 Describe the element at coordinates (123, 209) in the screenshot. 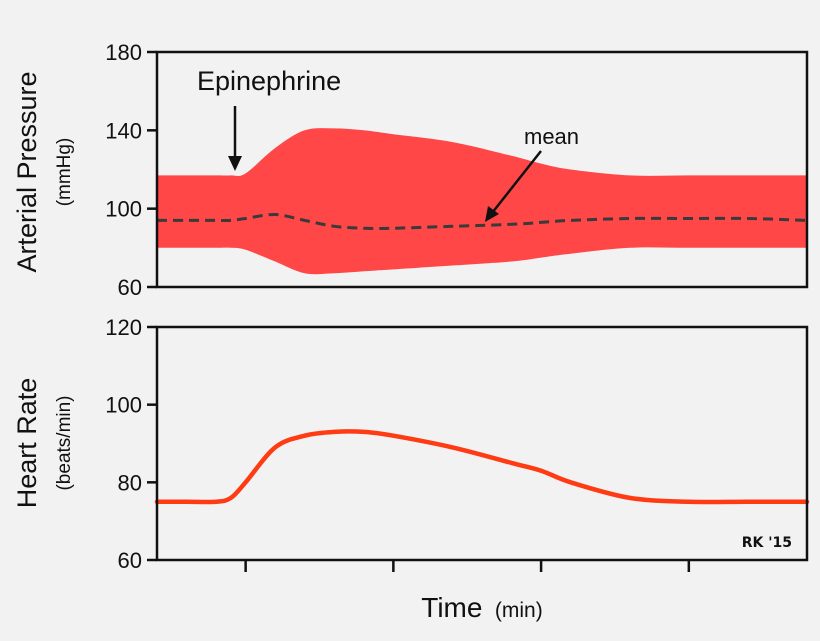

I see `pressure-y-tick-label-1: 100` at that location.